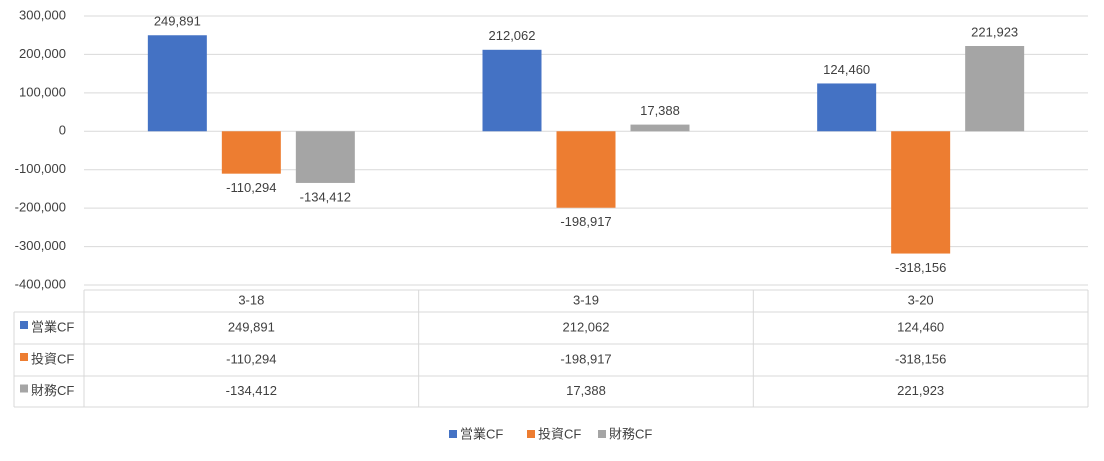 The height and width of the screenshot is (461, 1104). I want to click on y-tick-label: 100,000, so click(42, 91).